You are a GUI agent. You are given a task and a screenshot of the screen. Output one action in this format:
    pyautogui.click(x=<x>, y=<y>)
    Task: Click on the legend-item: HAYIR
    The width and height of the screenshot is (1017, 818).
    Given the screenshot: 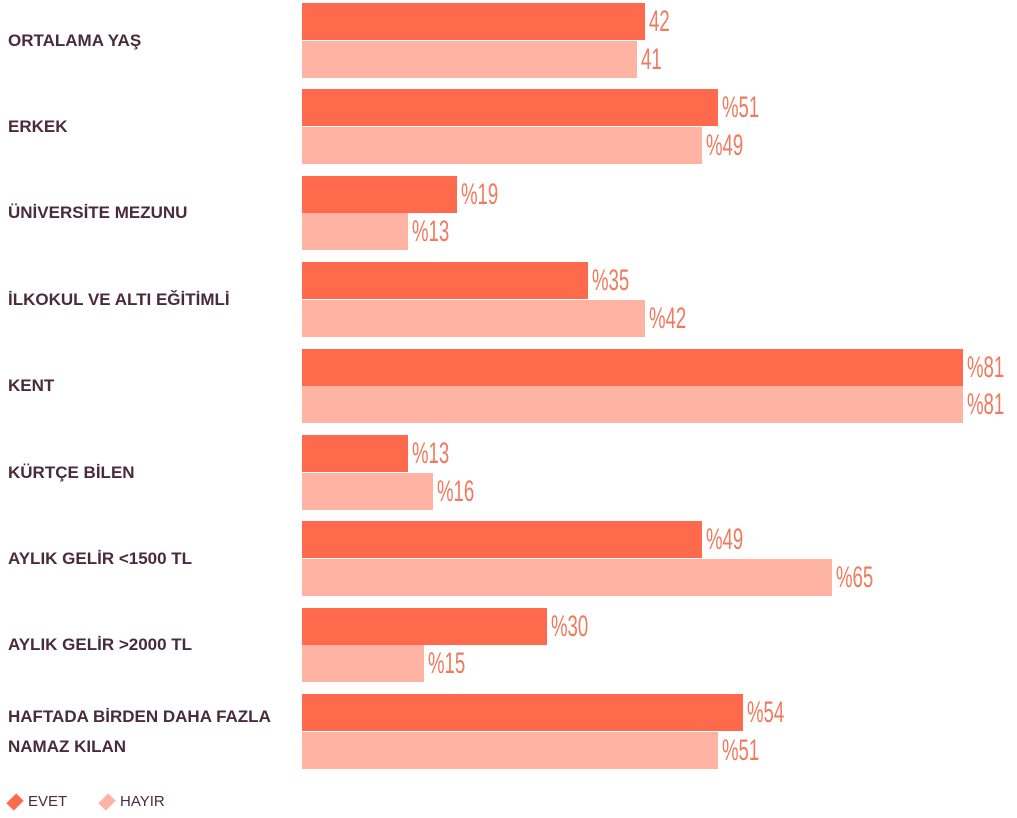 What is the action you would take?
    pyautogui.click(x=131, y=801)
    